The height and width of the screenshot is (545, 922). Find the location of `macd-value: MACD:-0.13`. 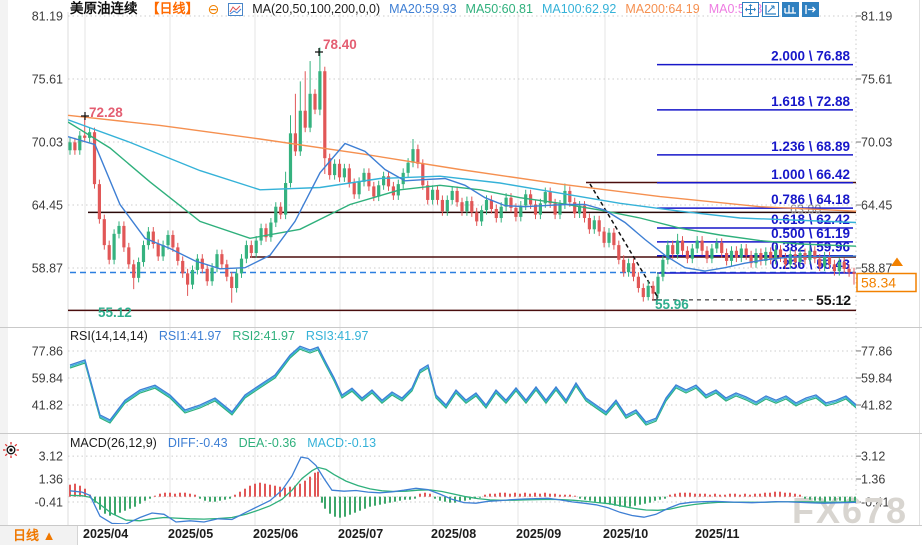

macd-value: MACD:-0.13 is located at coordinates (342, 443).